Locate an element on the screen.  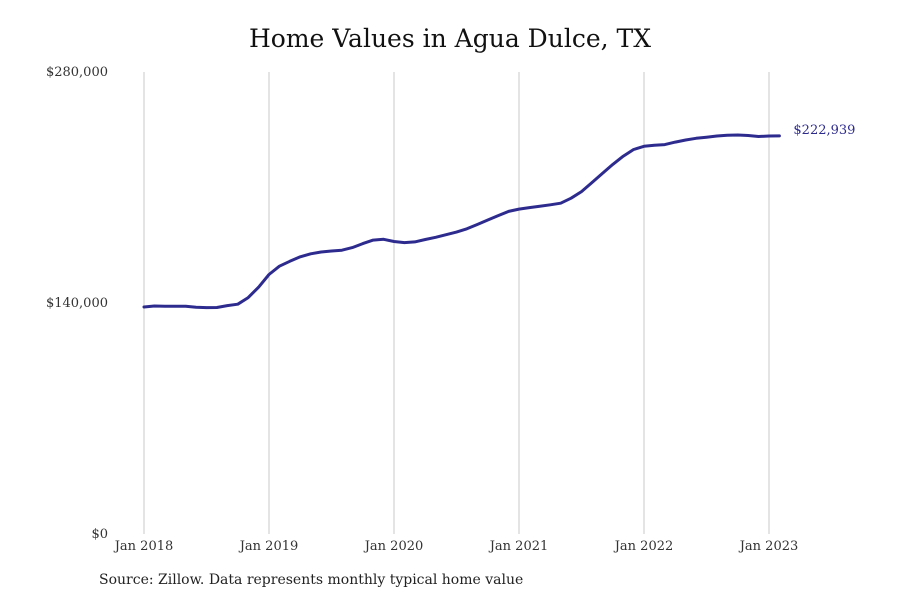
x-tick-label: Jan 2023 is located at coordinates (768, 546).